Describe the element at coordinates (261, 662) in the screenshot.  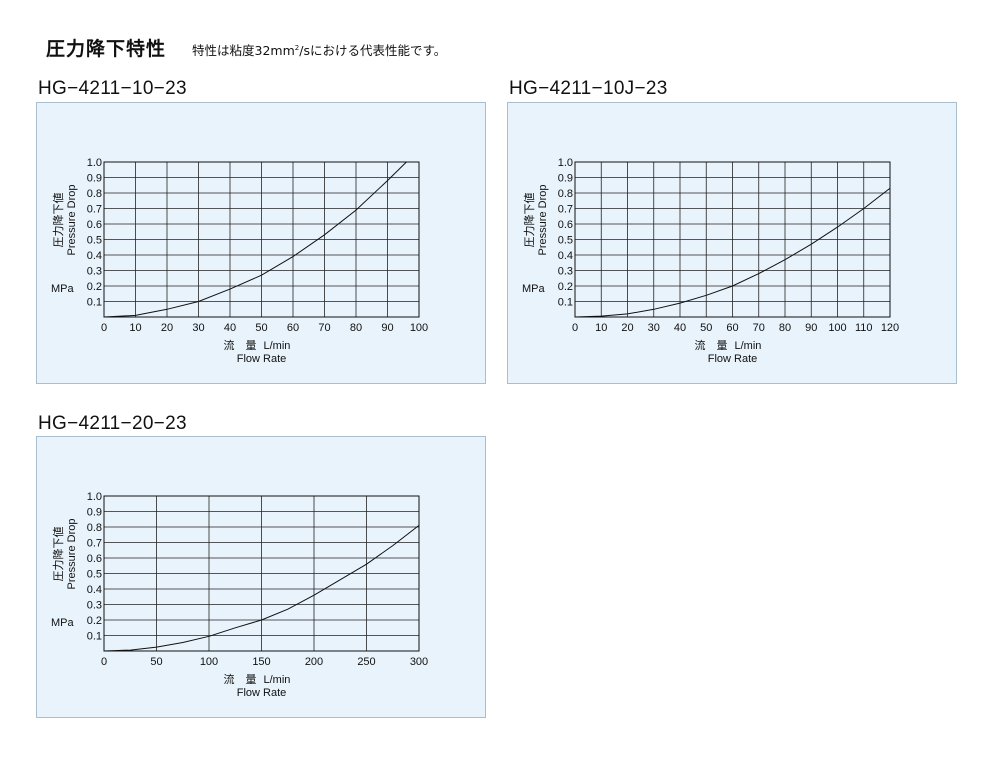
I see `x-tick-label: 150` at that location.